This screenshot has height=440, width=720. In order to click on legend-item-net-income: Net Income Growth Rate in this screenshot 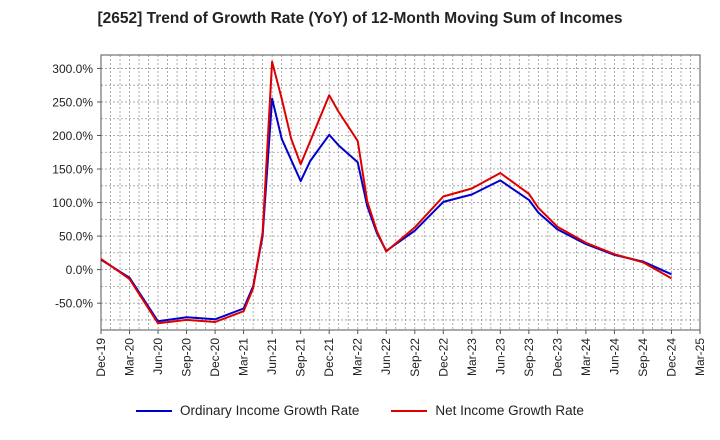, I will do `click(487, 410)`.